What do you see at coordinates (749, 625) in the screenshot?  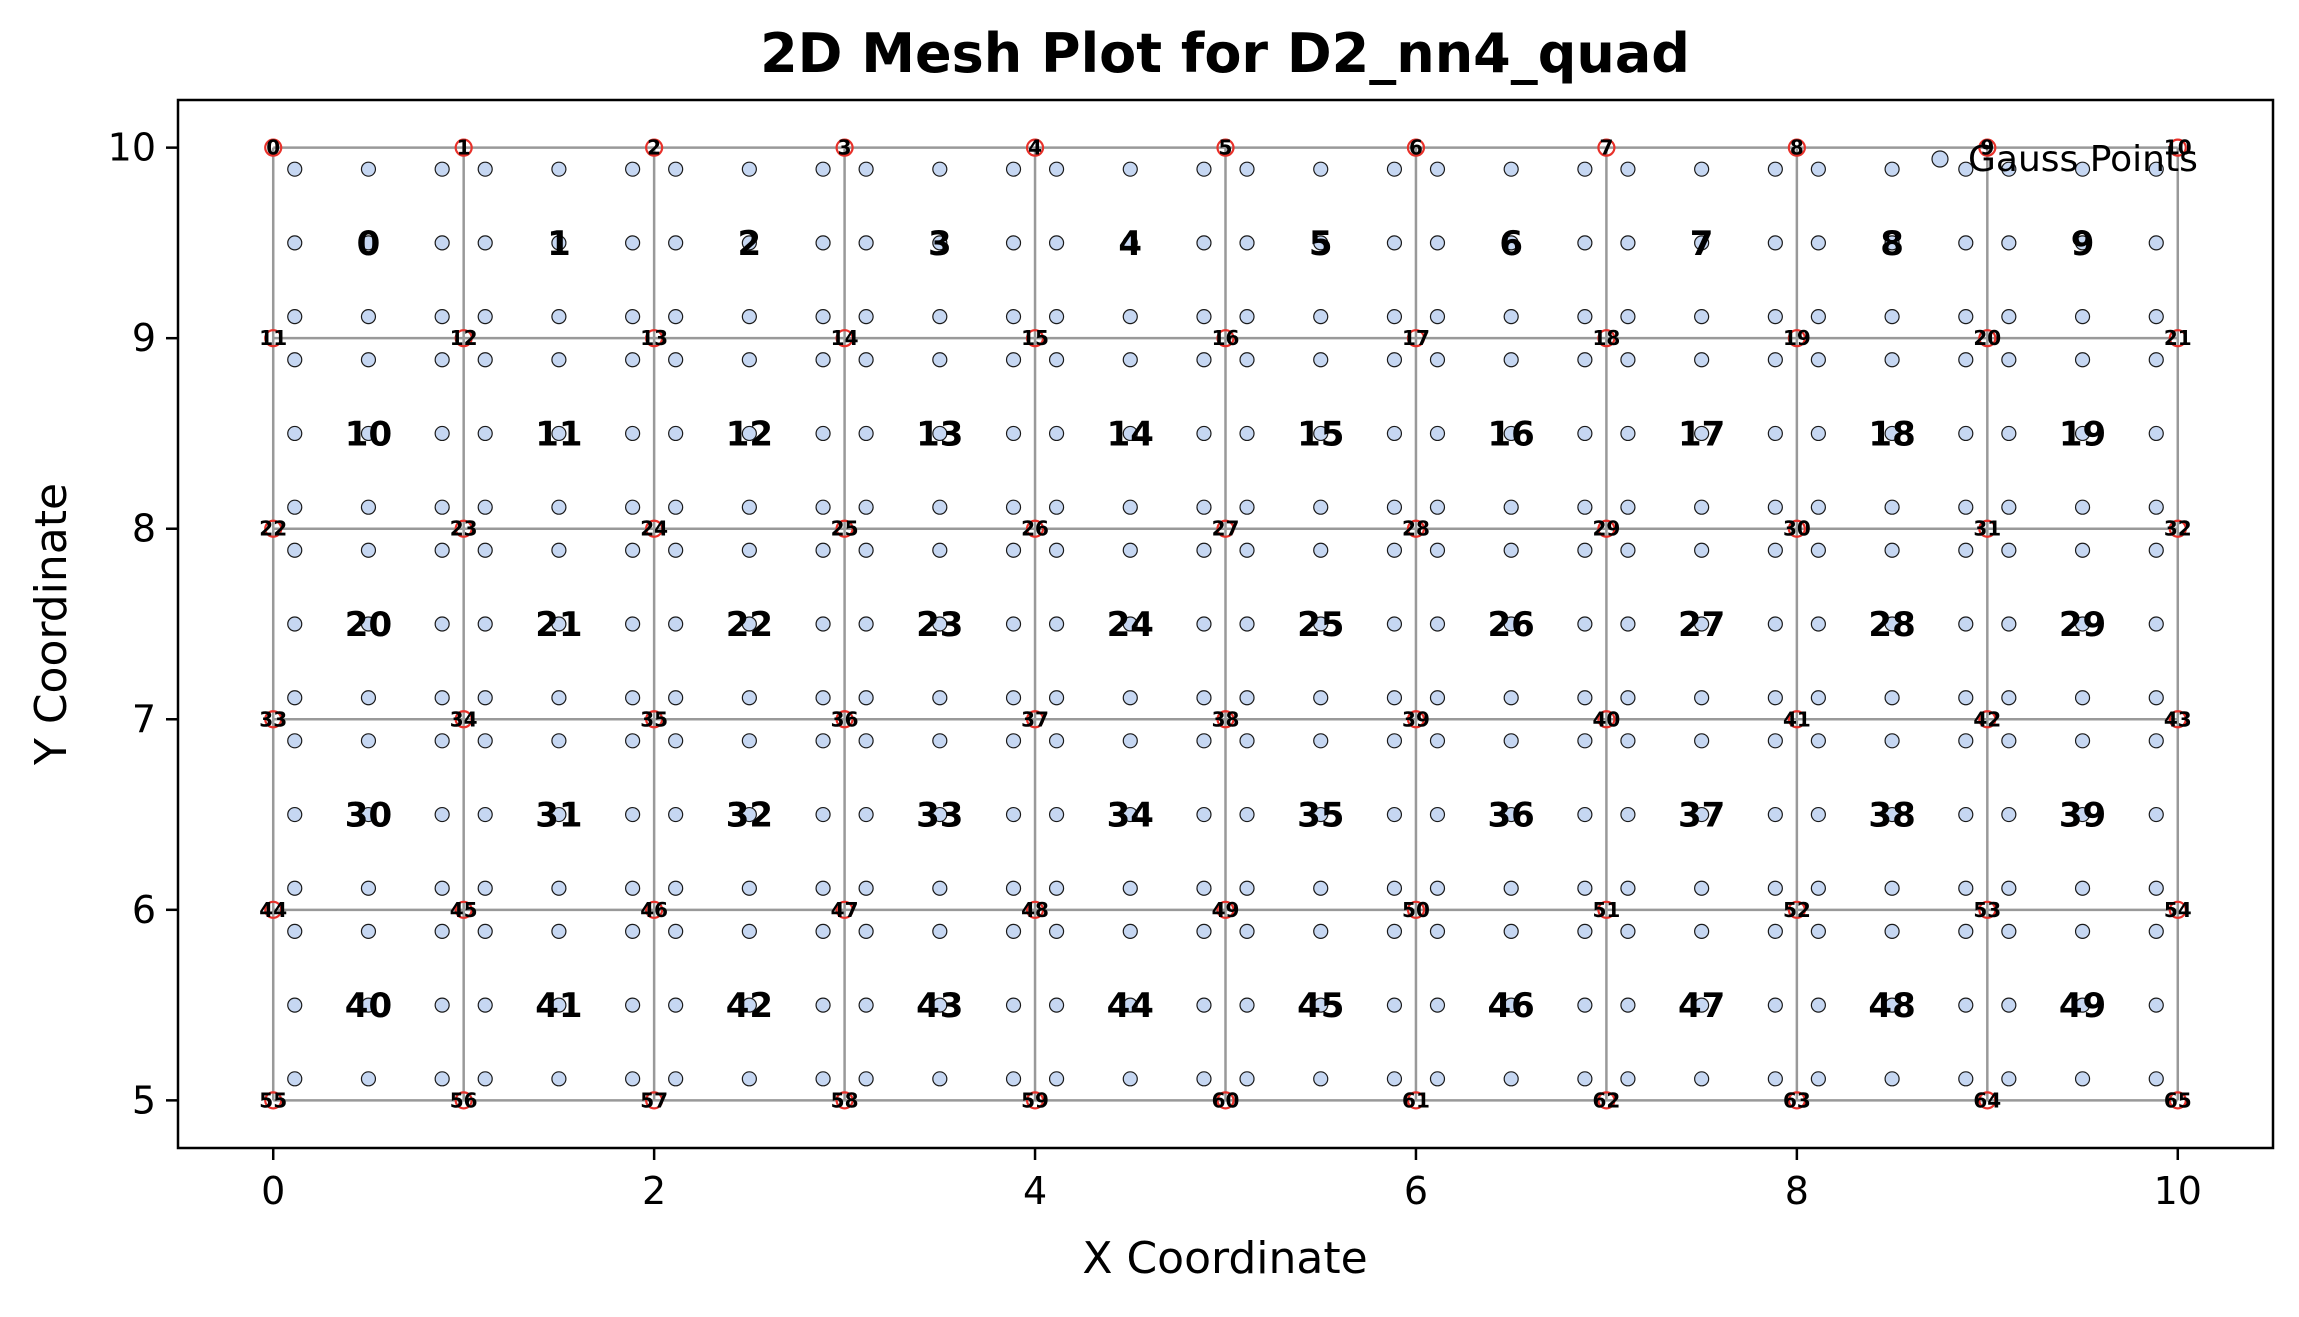 I see `element-label: 22` at bounding box center [749, 625].